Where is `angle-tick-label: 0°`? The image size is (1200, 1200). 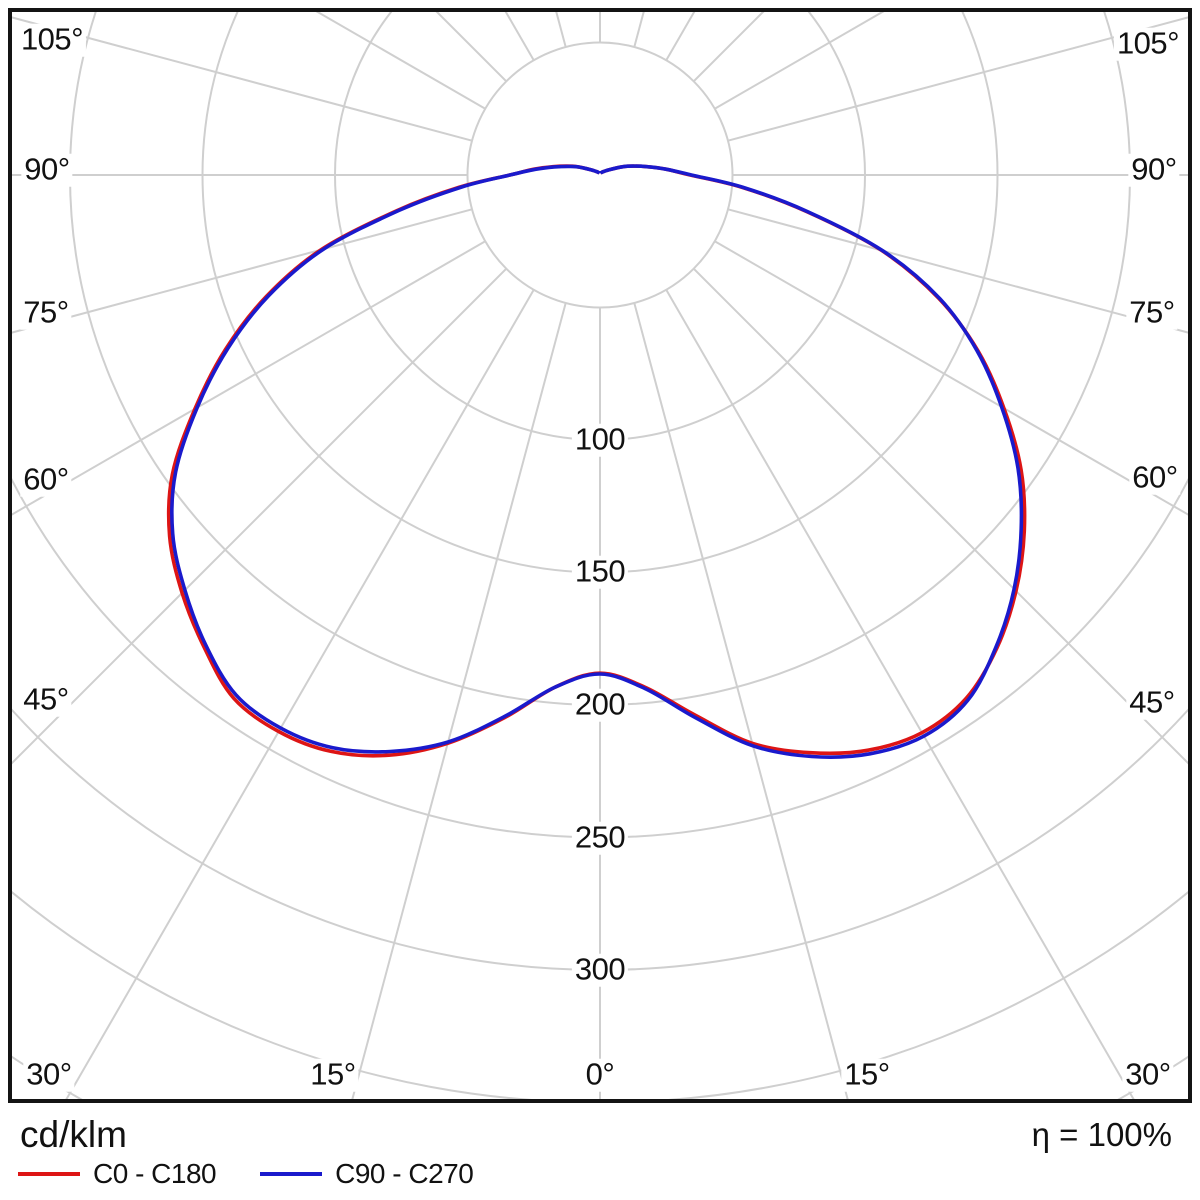
angle-tick-label: 0° is located at coordinates (600, 1075).